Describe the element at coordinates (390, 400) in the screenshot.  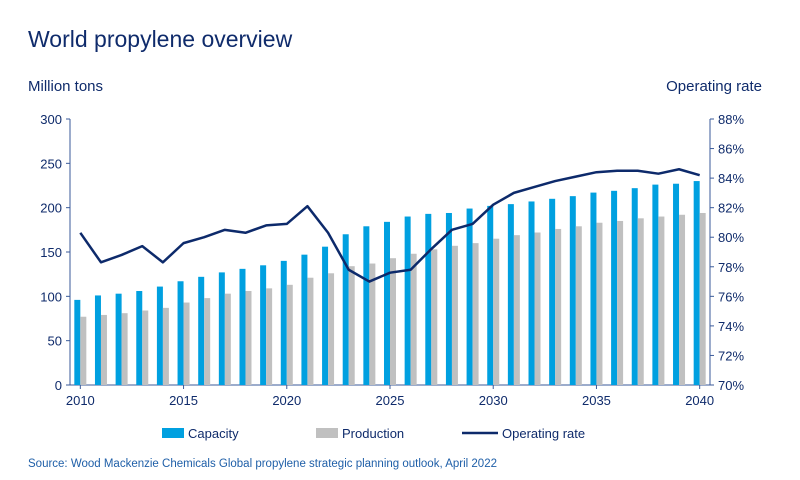
I see `x-tick-label: 2025` at that location.